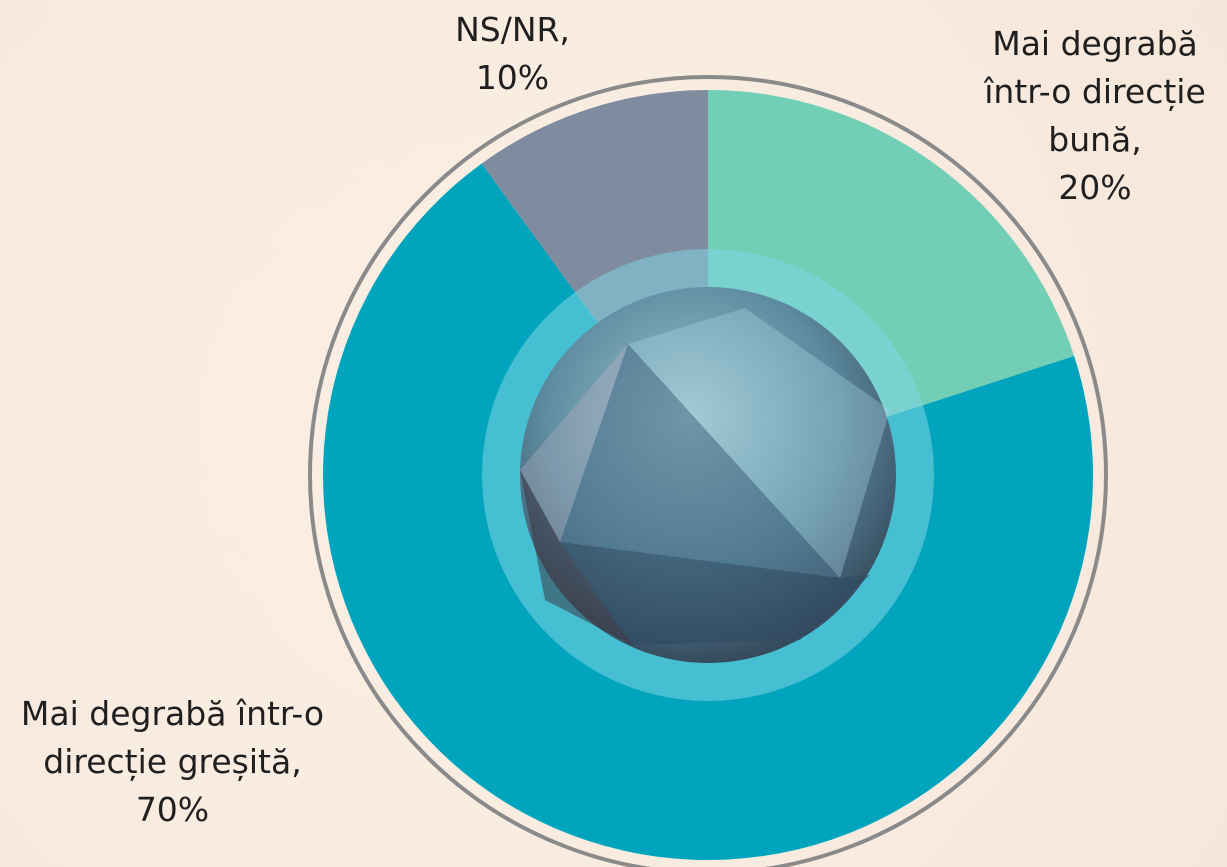  I want to click on slice-label: Mai degrabă într-o direcție bună, 20%, so click(1093, 116).